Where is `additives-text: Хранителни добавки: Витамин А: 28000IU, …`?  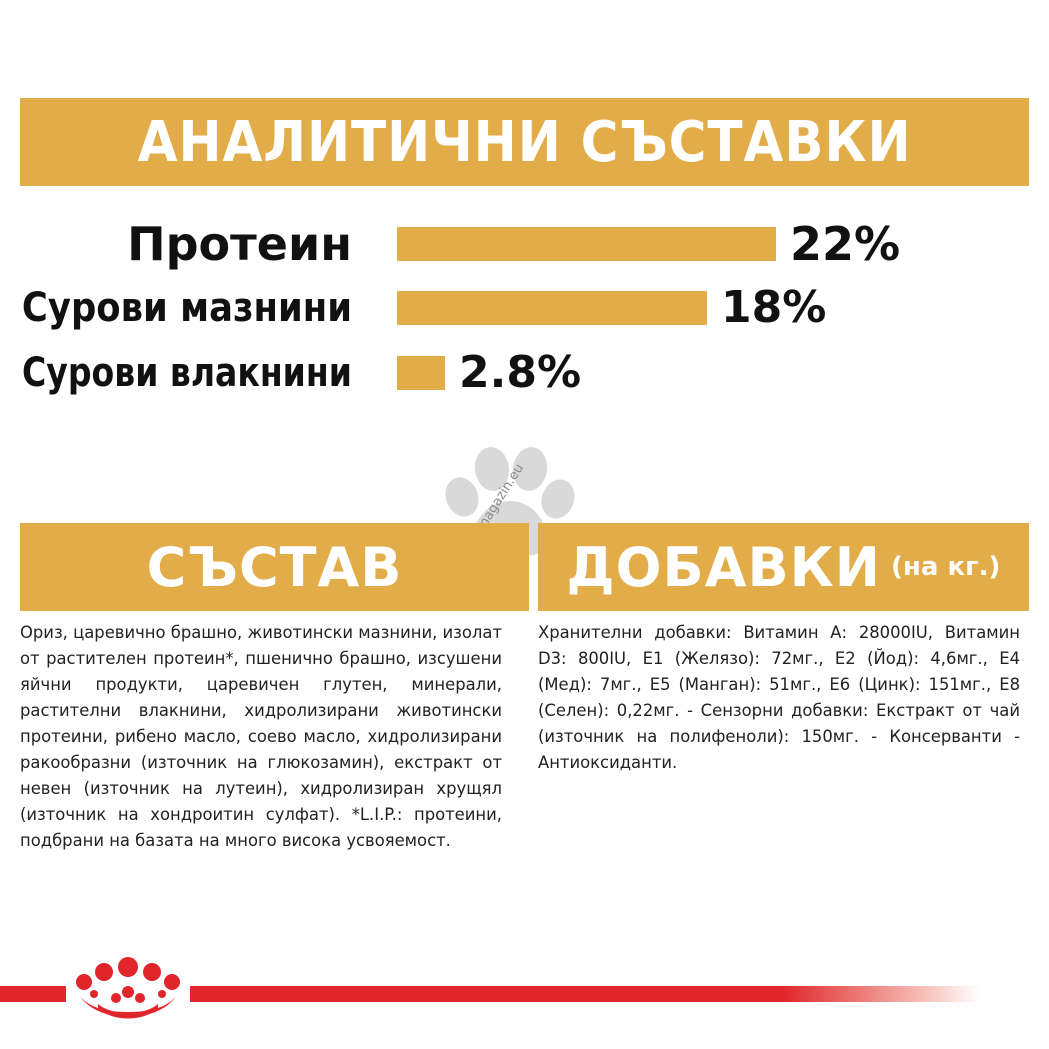
additives-text: Хранителни добавки: Витамин А: 28000IU, … is located at coordinates (779, 697).